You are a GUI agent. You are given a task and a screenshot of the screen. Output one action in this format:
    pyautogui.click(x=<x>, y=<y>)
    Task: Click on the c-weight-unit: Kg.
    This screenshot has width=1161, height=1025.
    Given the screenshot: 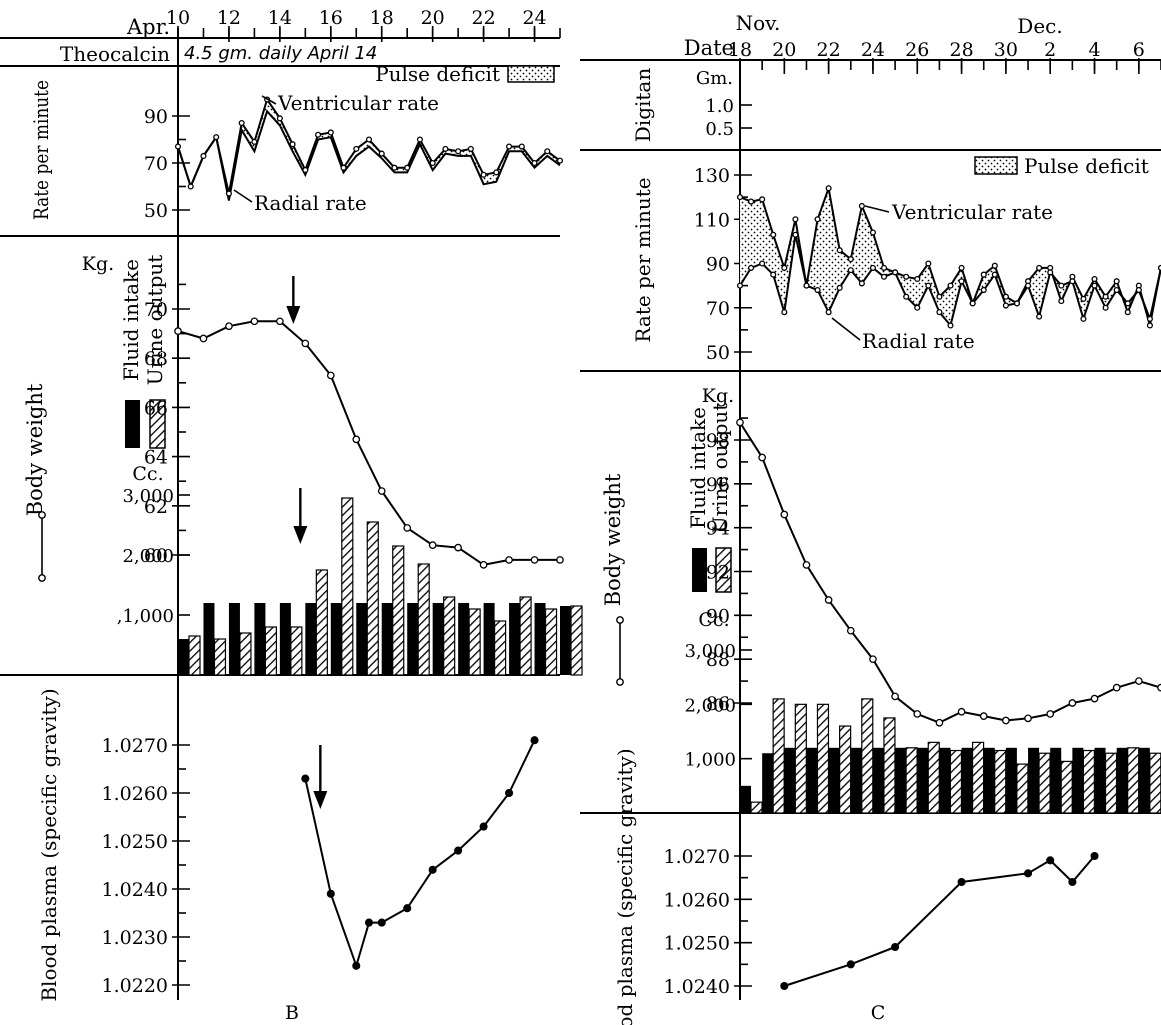 What is the action you would take?
    pyautogui.click(x=718, y=396)
    